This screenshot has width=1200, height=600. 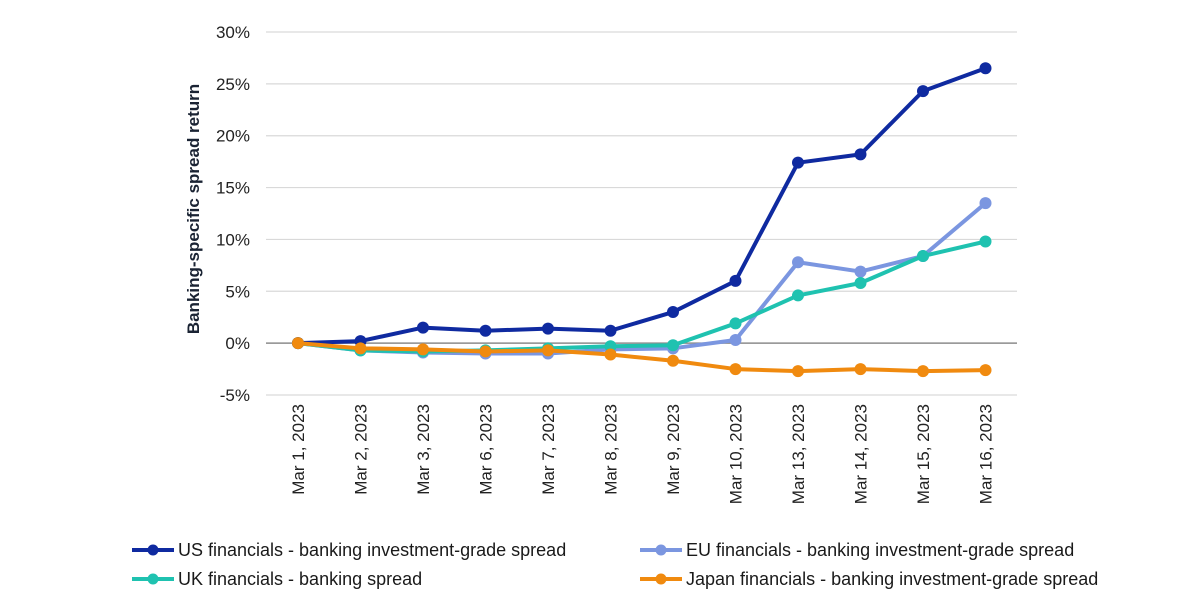 What do you see at coordinates (233, 239) in the screenshot?
I see `y-tick-label: 10%` at bounding box center [233, 239].